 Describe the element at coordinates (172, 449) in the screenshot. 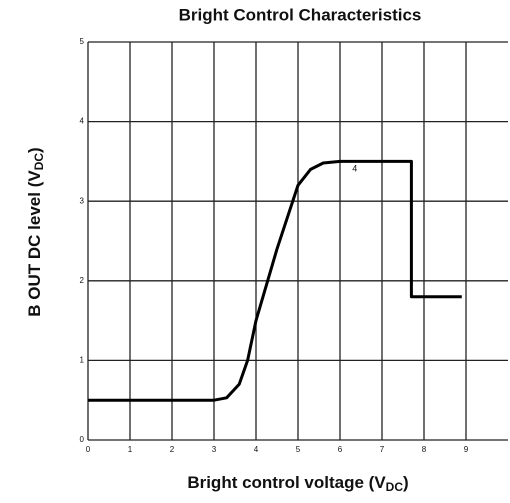

I see `x-tick-label: 2` at that location.